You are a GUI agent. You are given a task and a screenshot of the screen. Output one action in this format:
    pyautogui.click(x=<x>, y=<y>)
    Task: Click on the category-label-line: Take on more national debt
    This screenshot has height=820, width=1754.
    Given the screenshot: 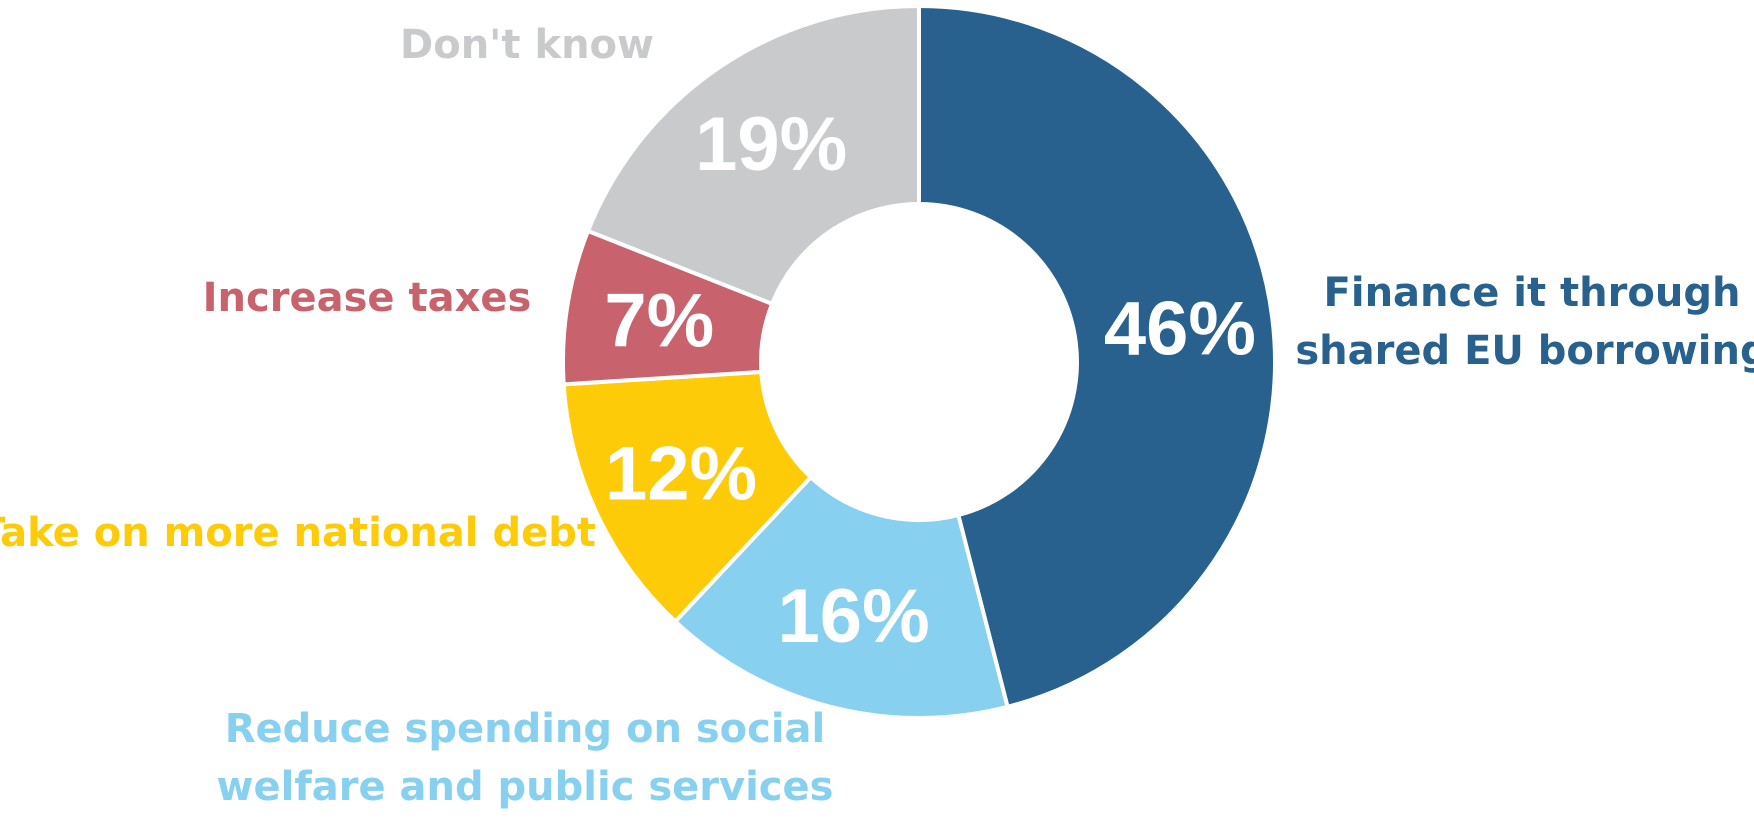 What is the action you would take?
    pyautogui.click(x=298, y=533)
    